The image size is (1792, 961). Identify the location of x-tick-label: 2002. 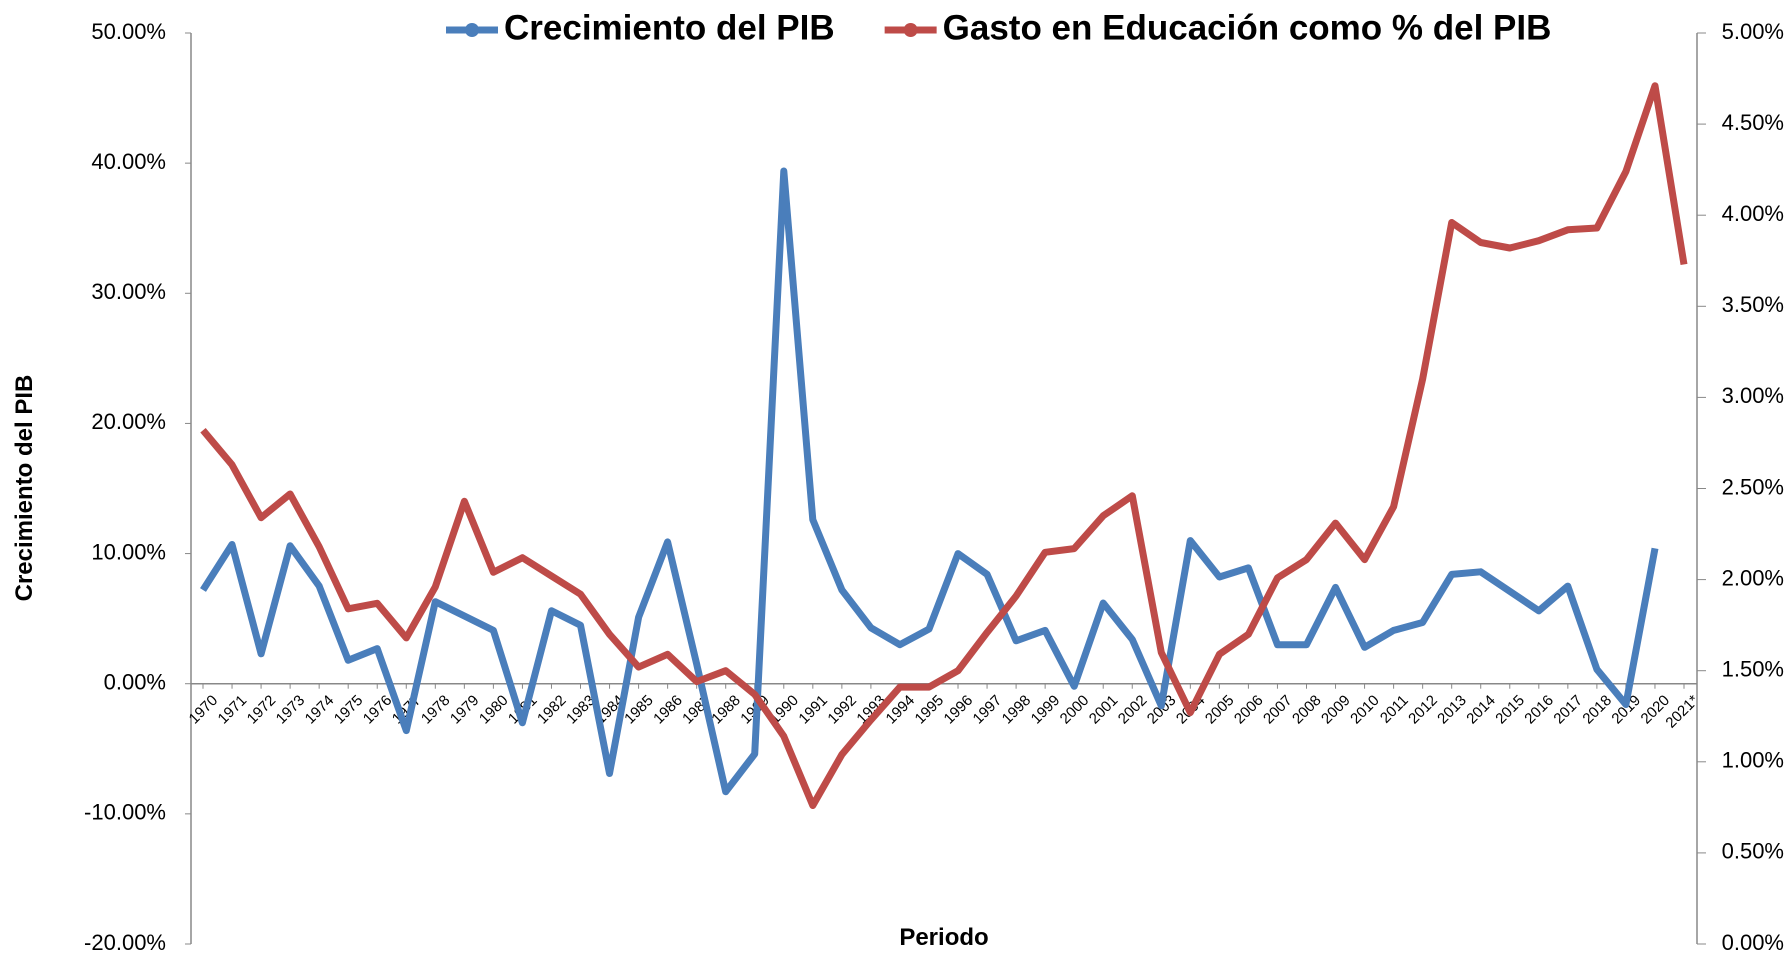
(1133, 710).